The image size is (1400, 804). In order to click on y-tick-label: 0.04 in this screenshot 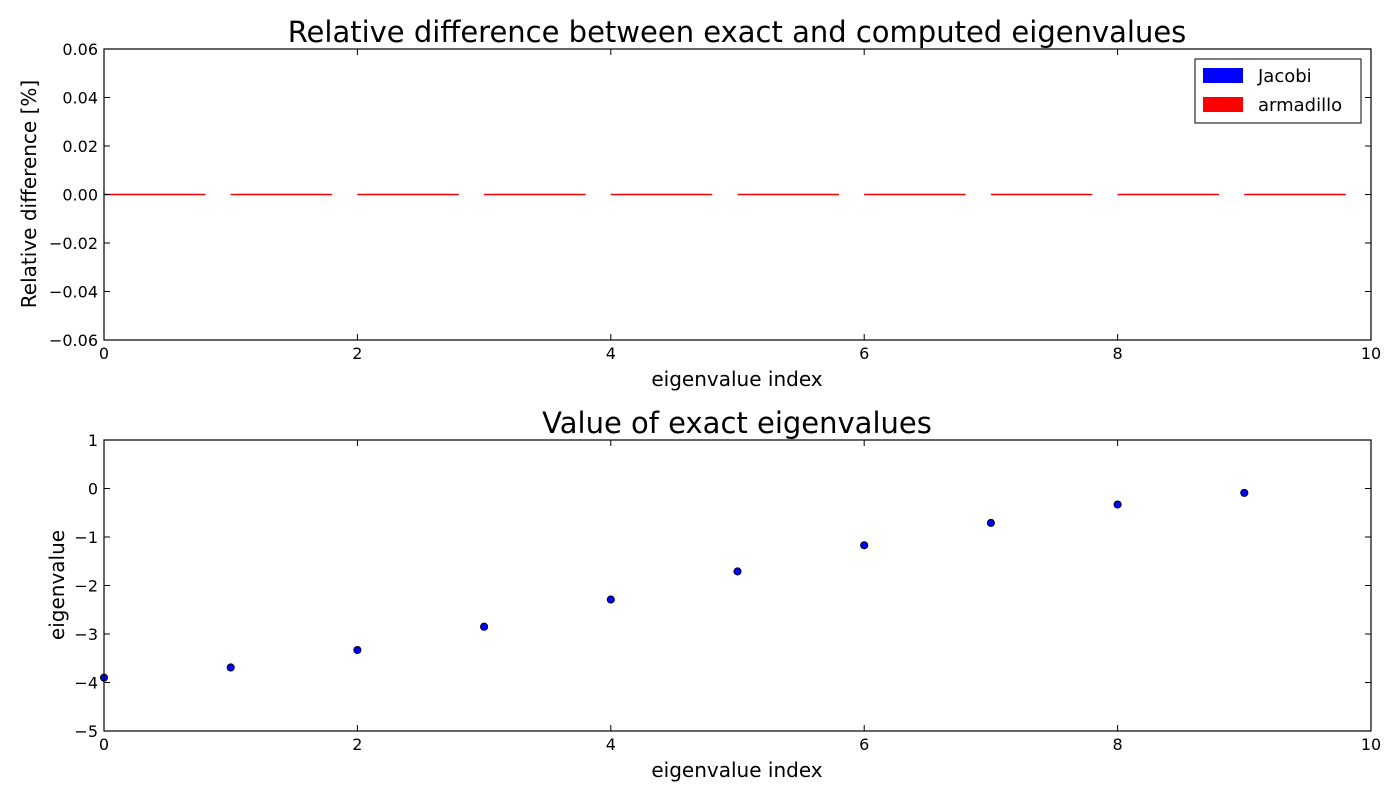, I will do `click(80, 98)`.